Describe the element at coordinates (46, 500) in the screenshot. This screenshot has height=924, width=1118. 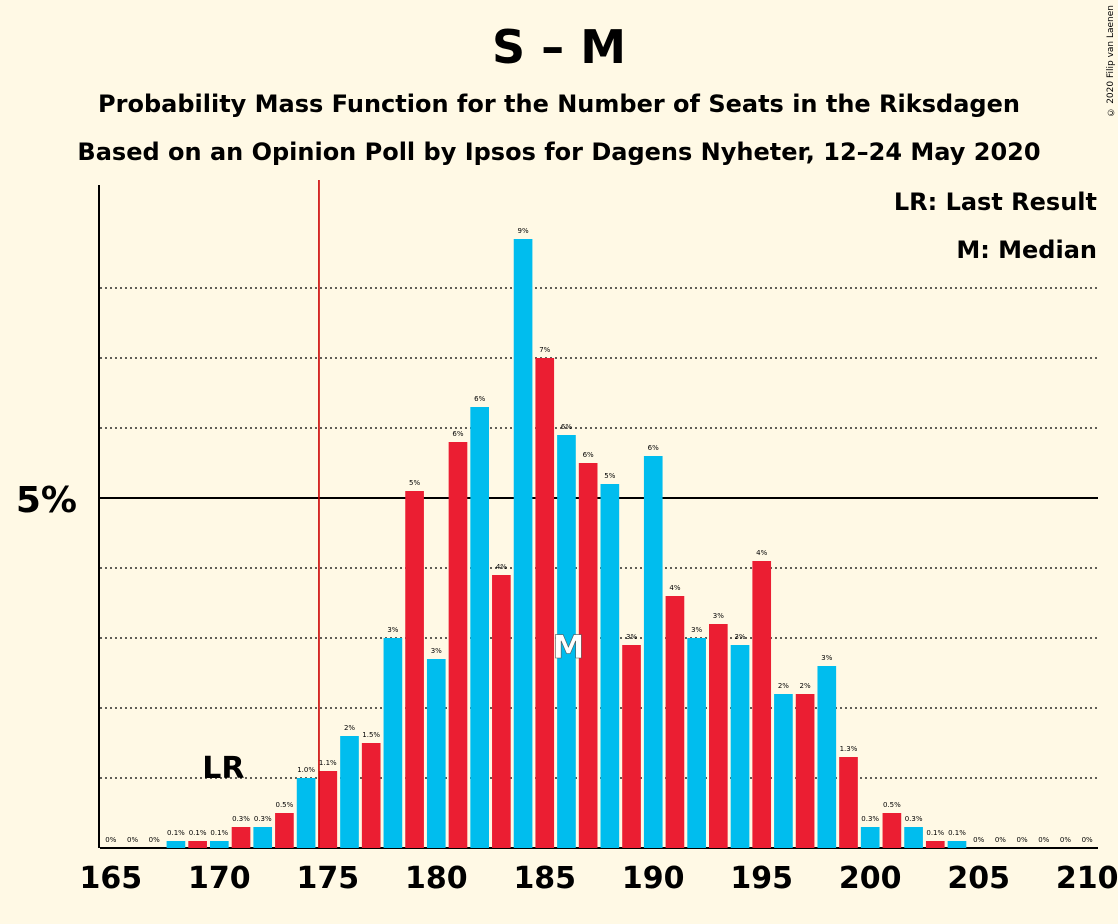
I see `y-tick-label: 5%` at that location.